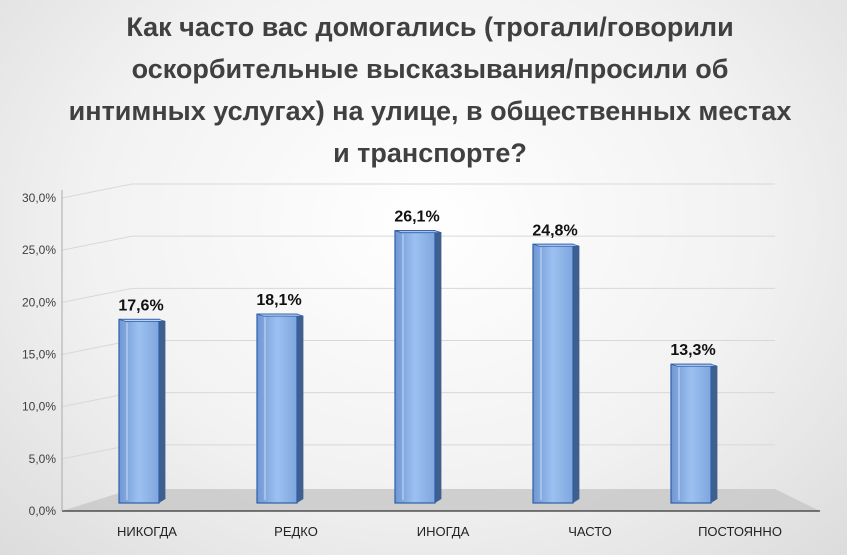 This screenshot has width=847, height=555. What do you see at coordinates (296, 531) in the screenshot?
I see `category-label: РЕДКО` at bounding box center [296, 531].